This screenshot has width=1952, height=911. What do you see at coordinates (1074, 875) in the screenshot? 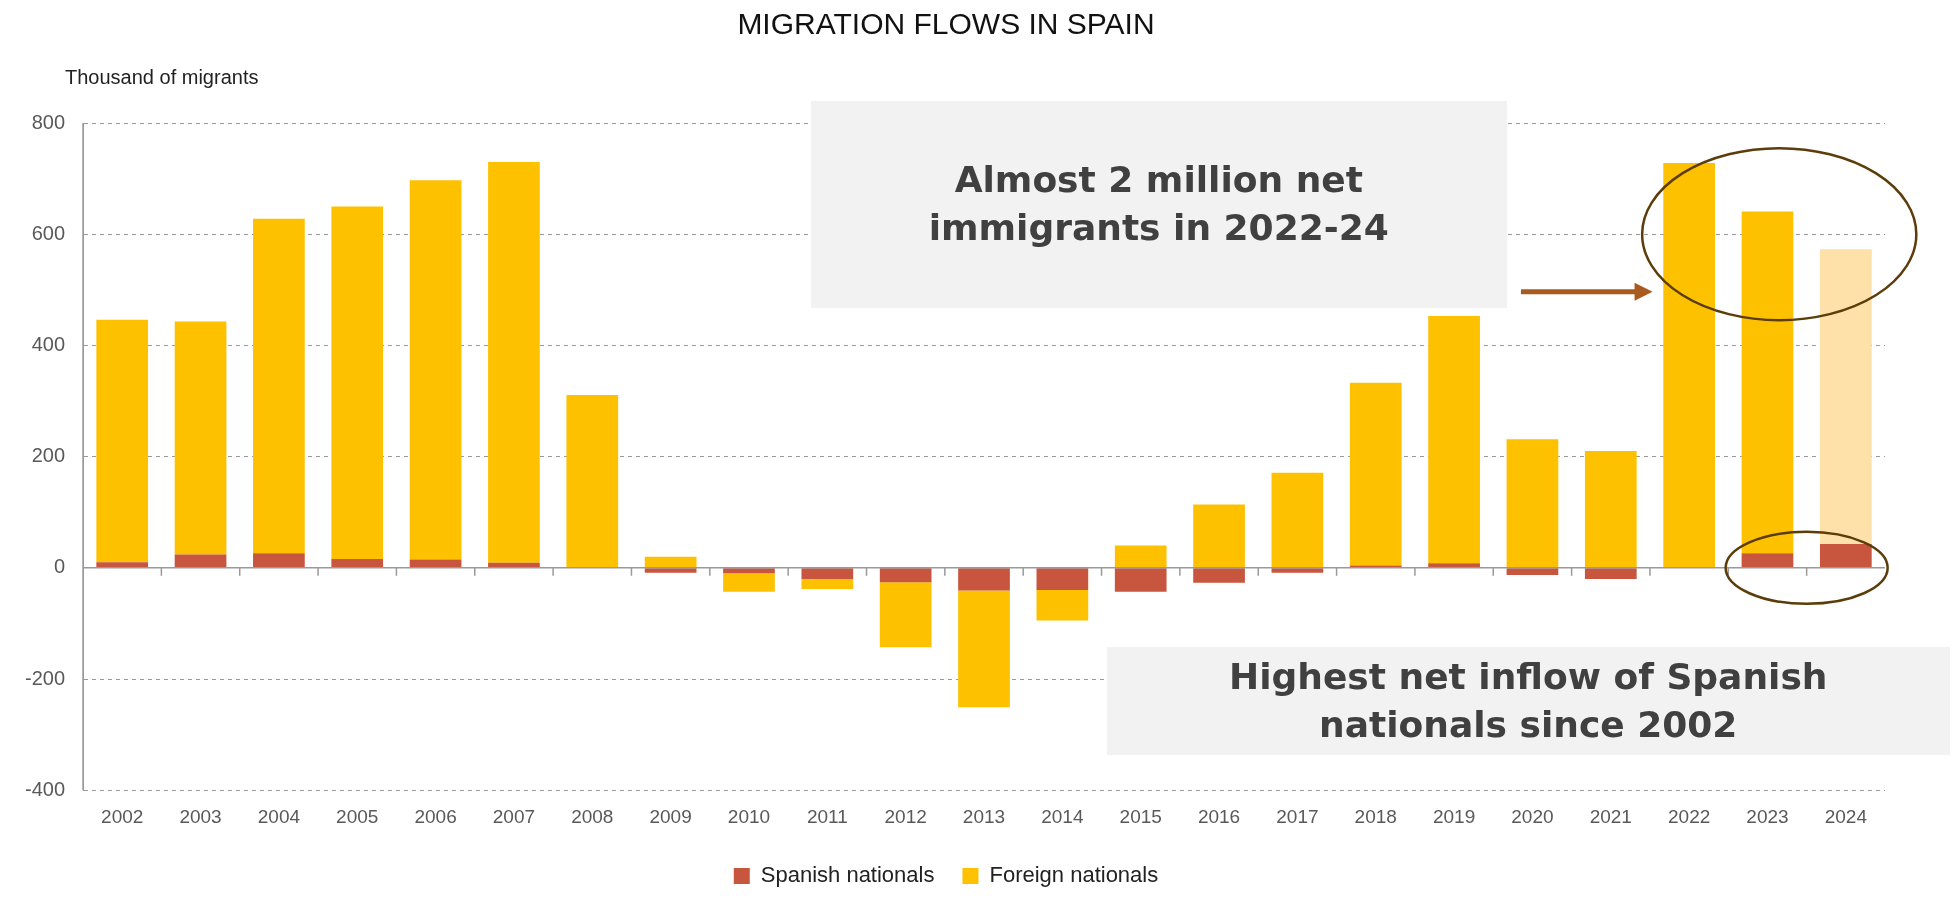
I see `legend-label: Foreign nationals` at bounding box center [1074, 875].